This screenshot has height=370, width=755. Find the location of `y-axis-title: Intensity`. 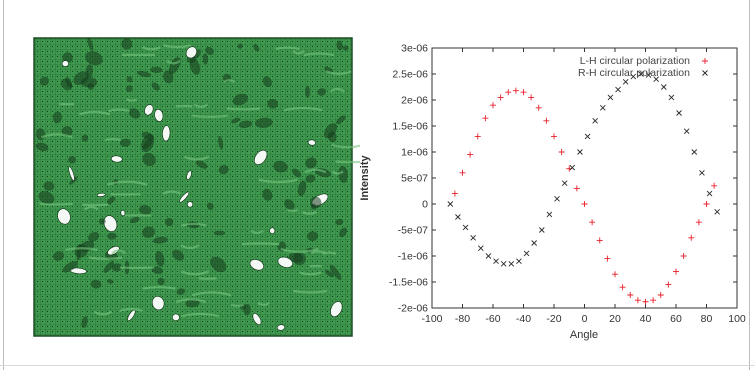

y-axis-title: Intensity is located at coordinates (365, 178).